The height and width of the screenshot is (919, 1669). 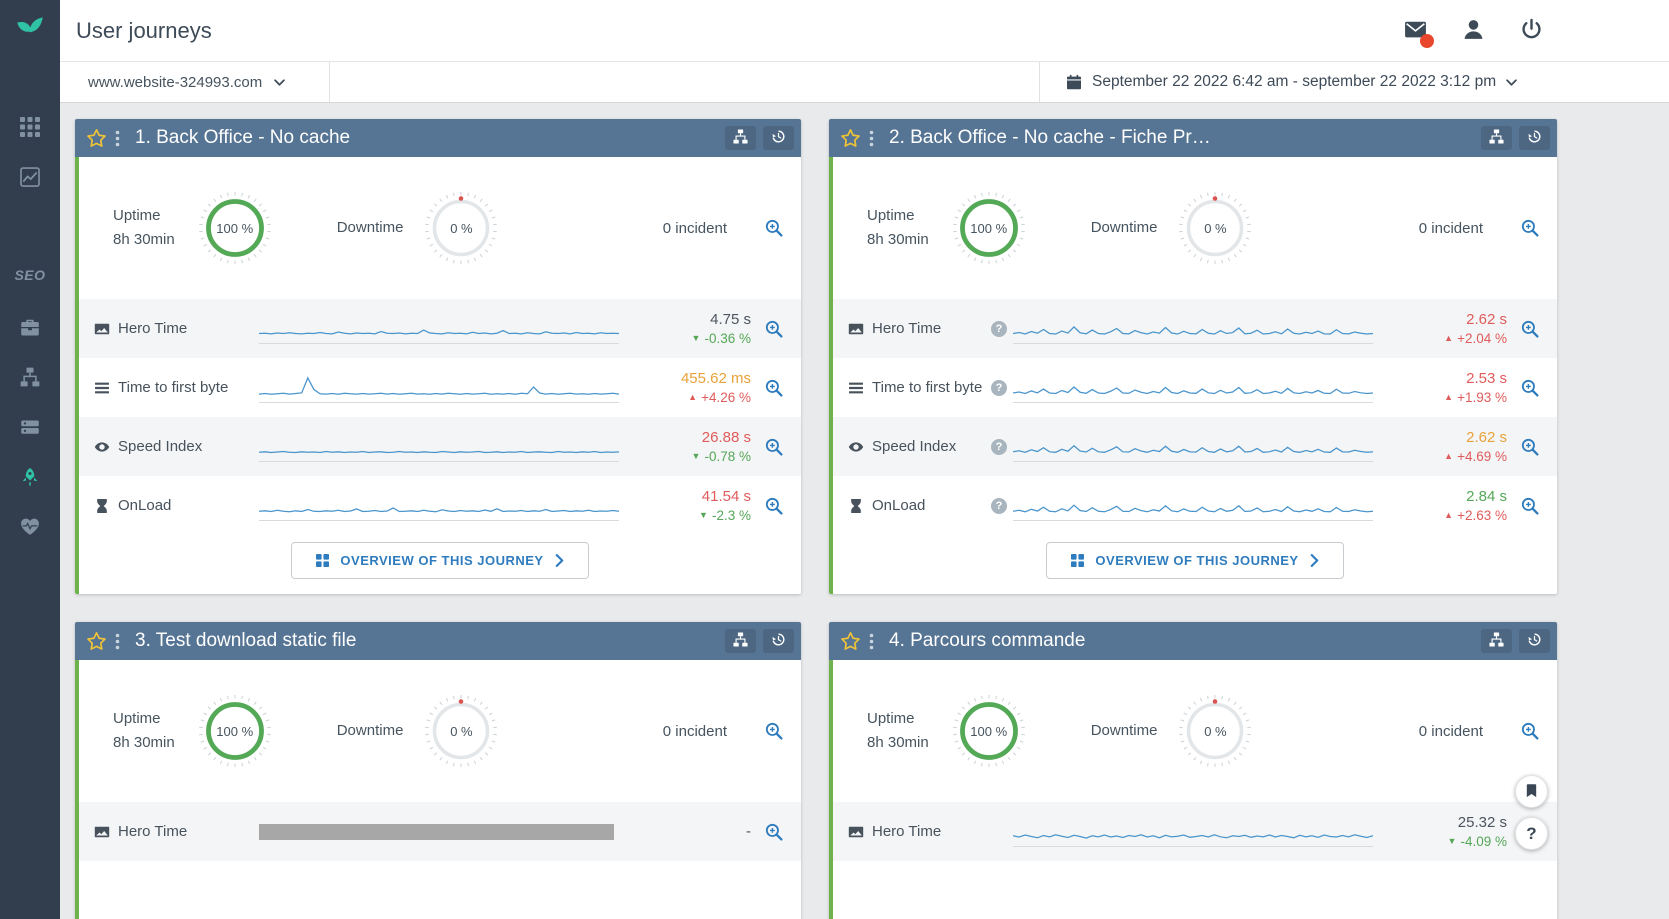 I want to click on metric-row: OnLoad ? 41.54 s ▼ -2.3 %, so click(x=440, y=505).